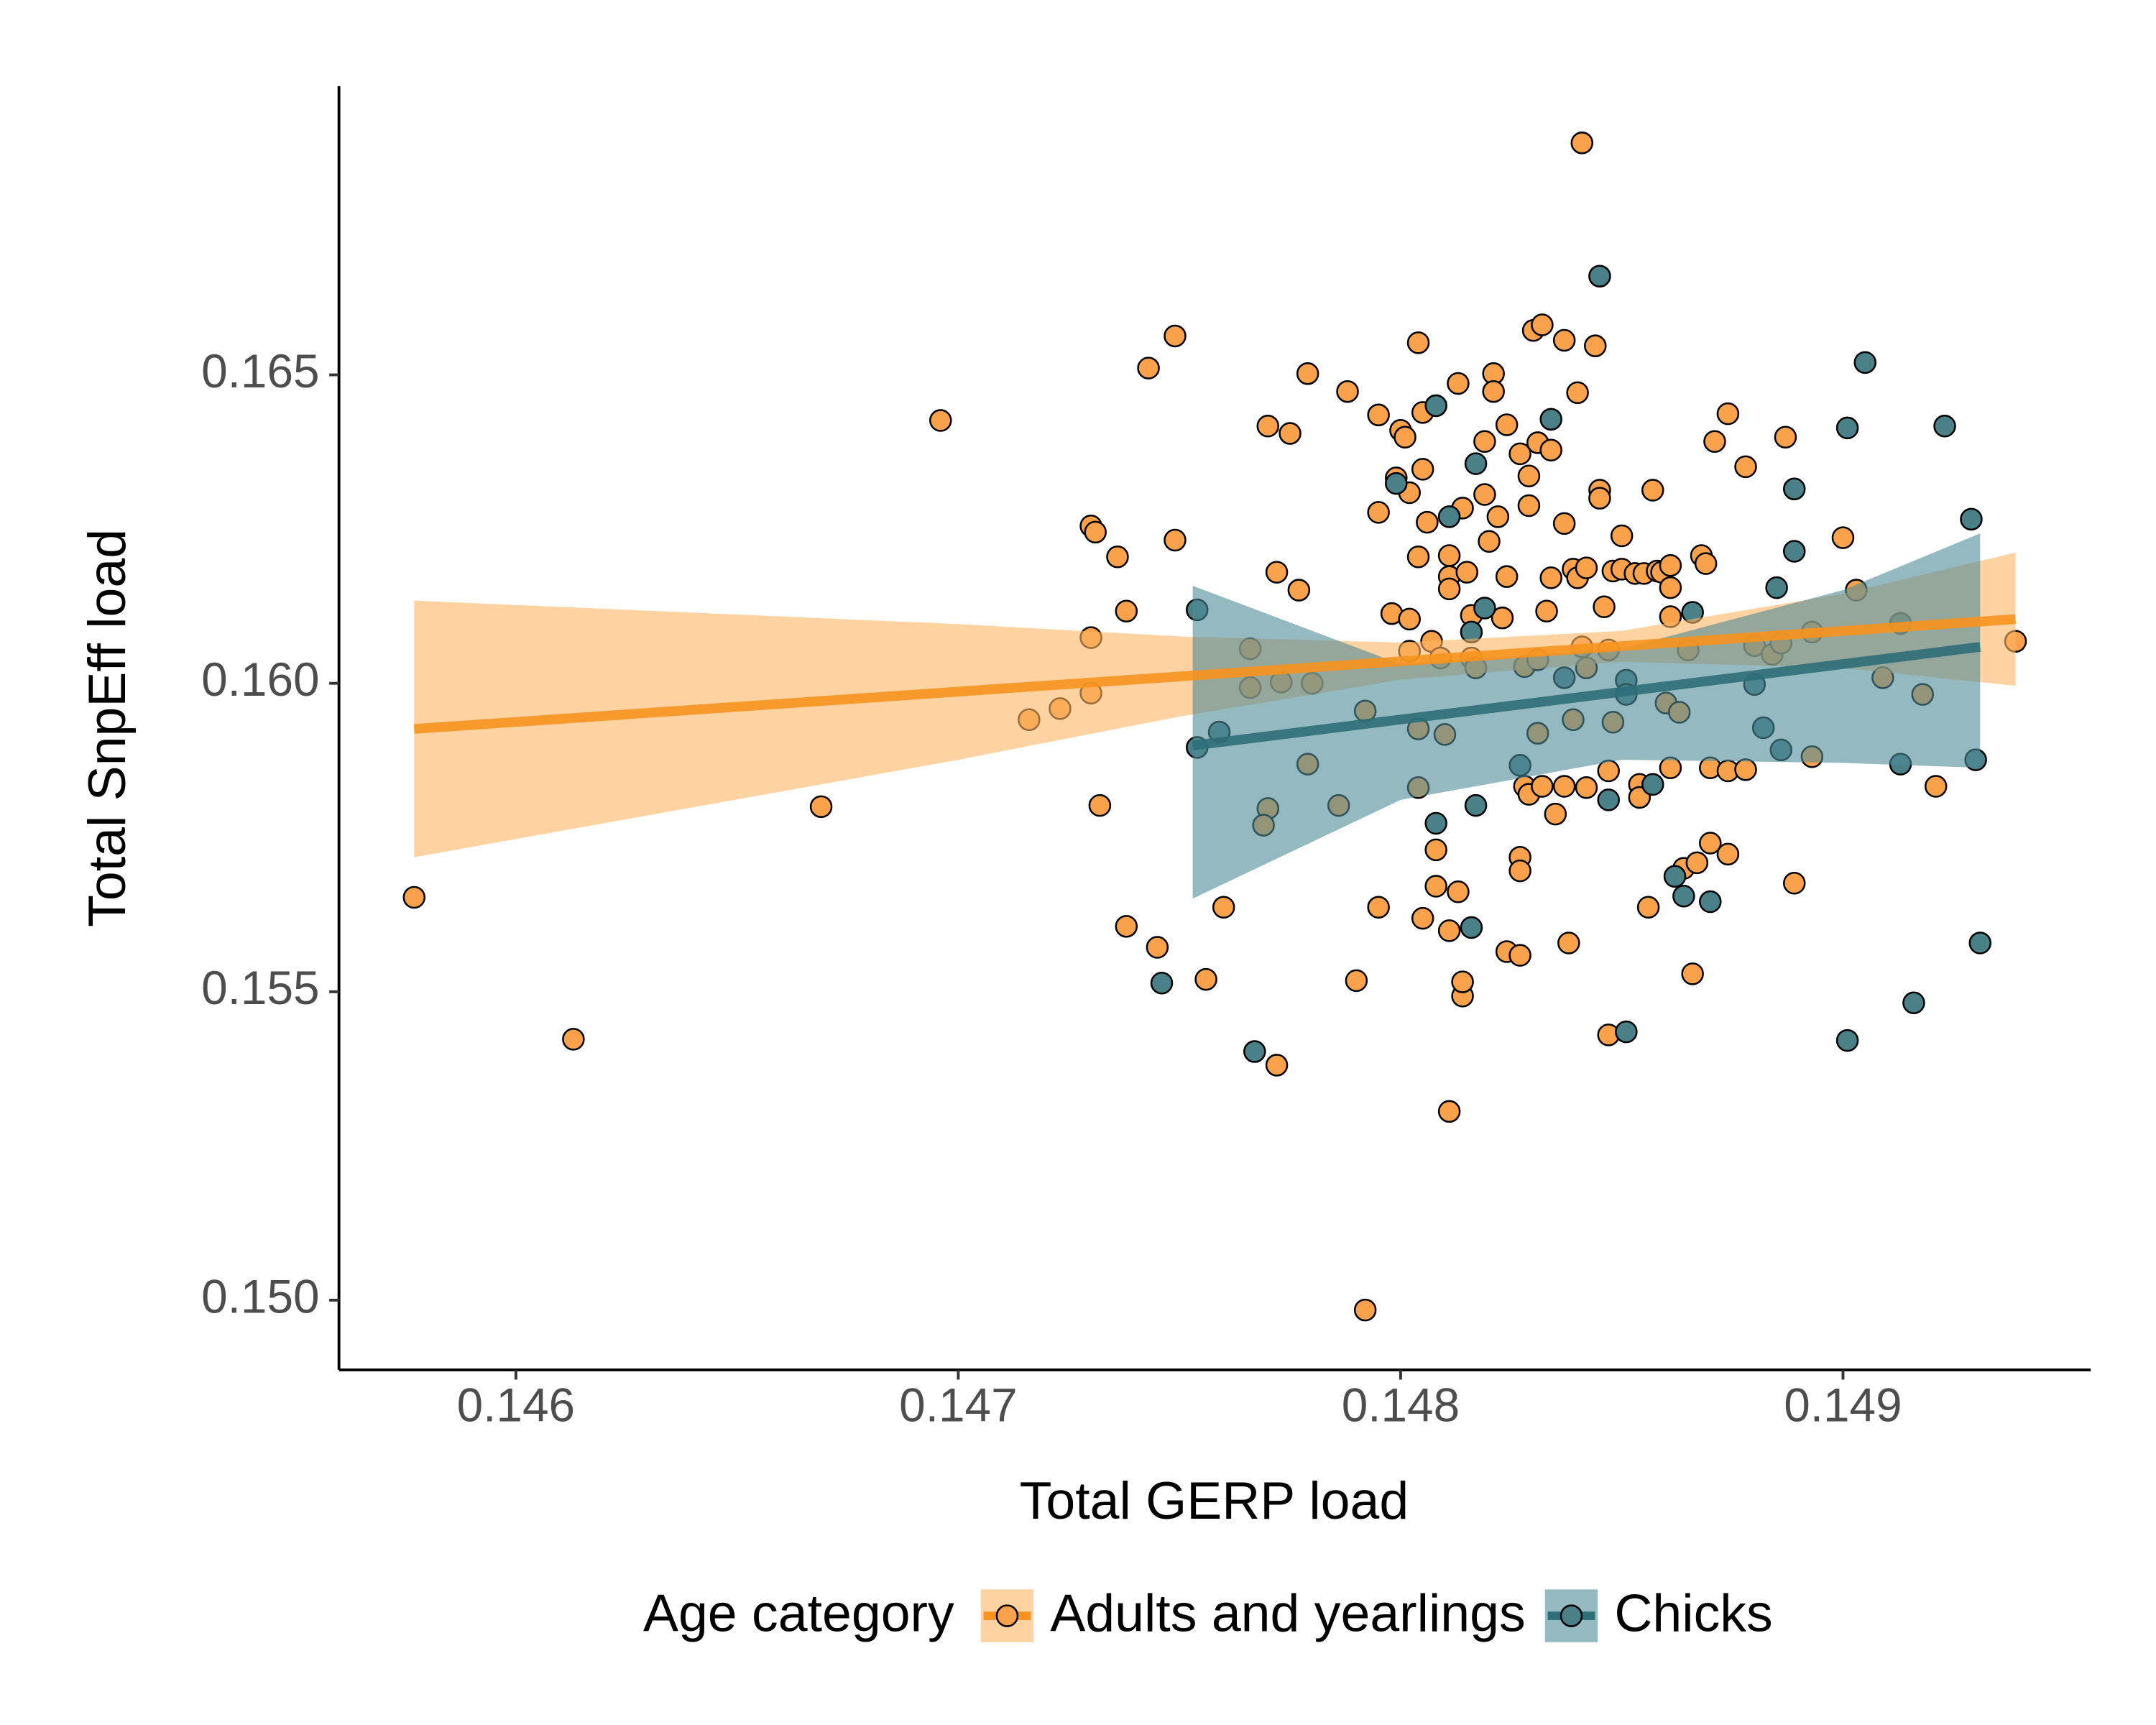 Image resolution: width=2156 pixels, height=1725 pixels. What do you see at coordinates (260, 1296) in the screenshot?
I see `y-tick-label: 0.150` at bounding box center [260, 1296].